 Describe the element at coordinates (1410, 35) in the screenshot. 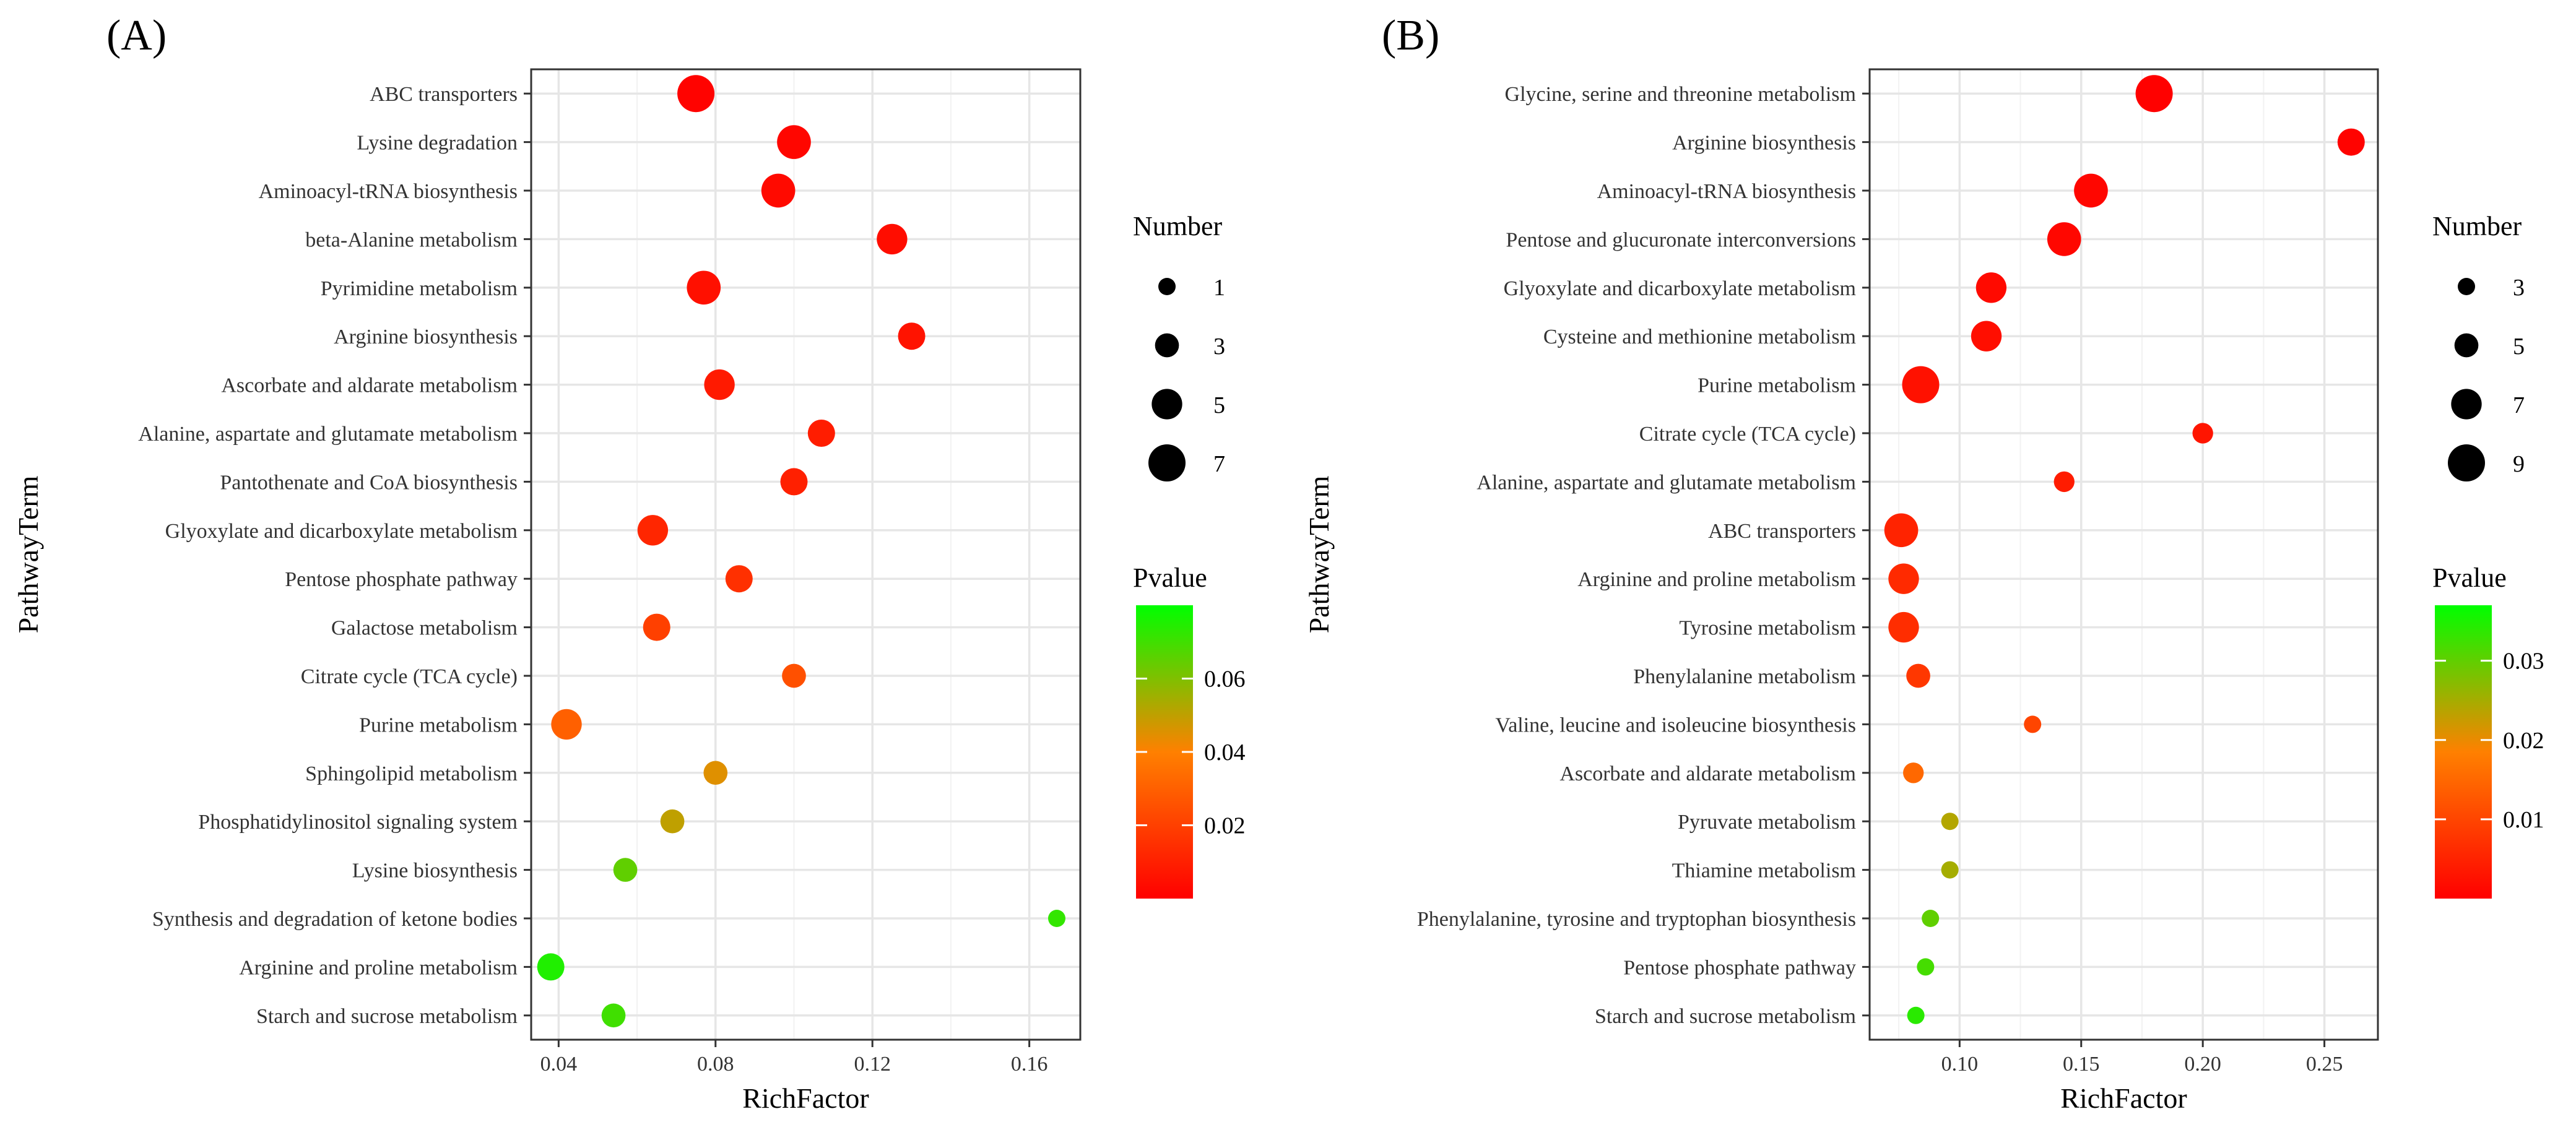

I see `panel-label: (B)` at that location.